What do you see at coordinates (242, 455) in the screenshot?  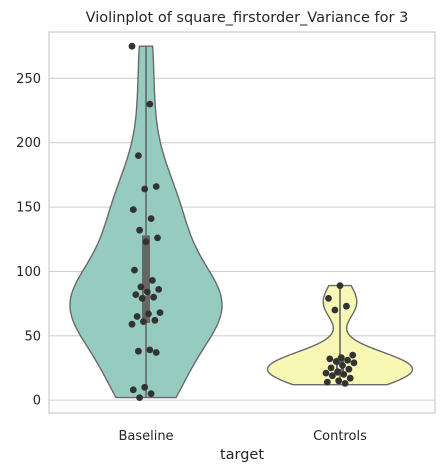 I see `x-axis-label: target` at bounding box center [242, 455].